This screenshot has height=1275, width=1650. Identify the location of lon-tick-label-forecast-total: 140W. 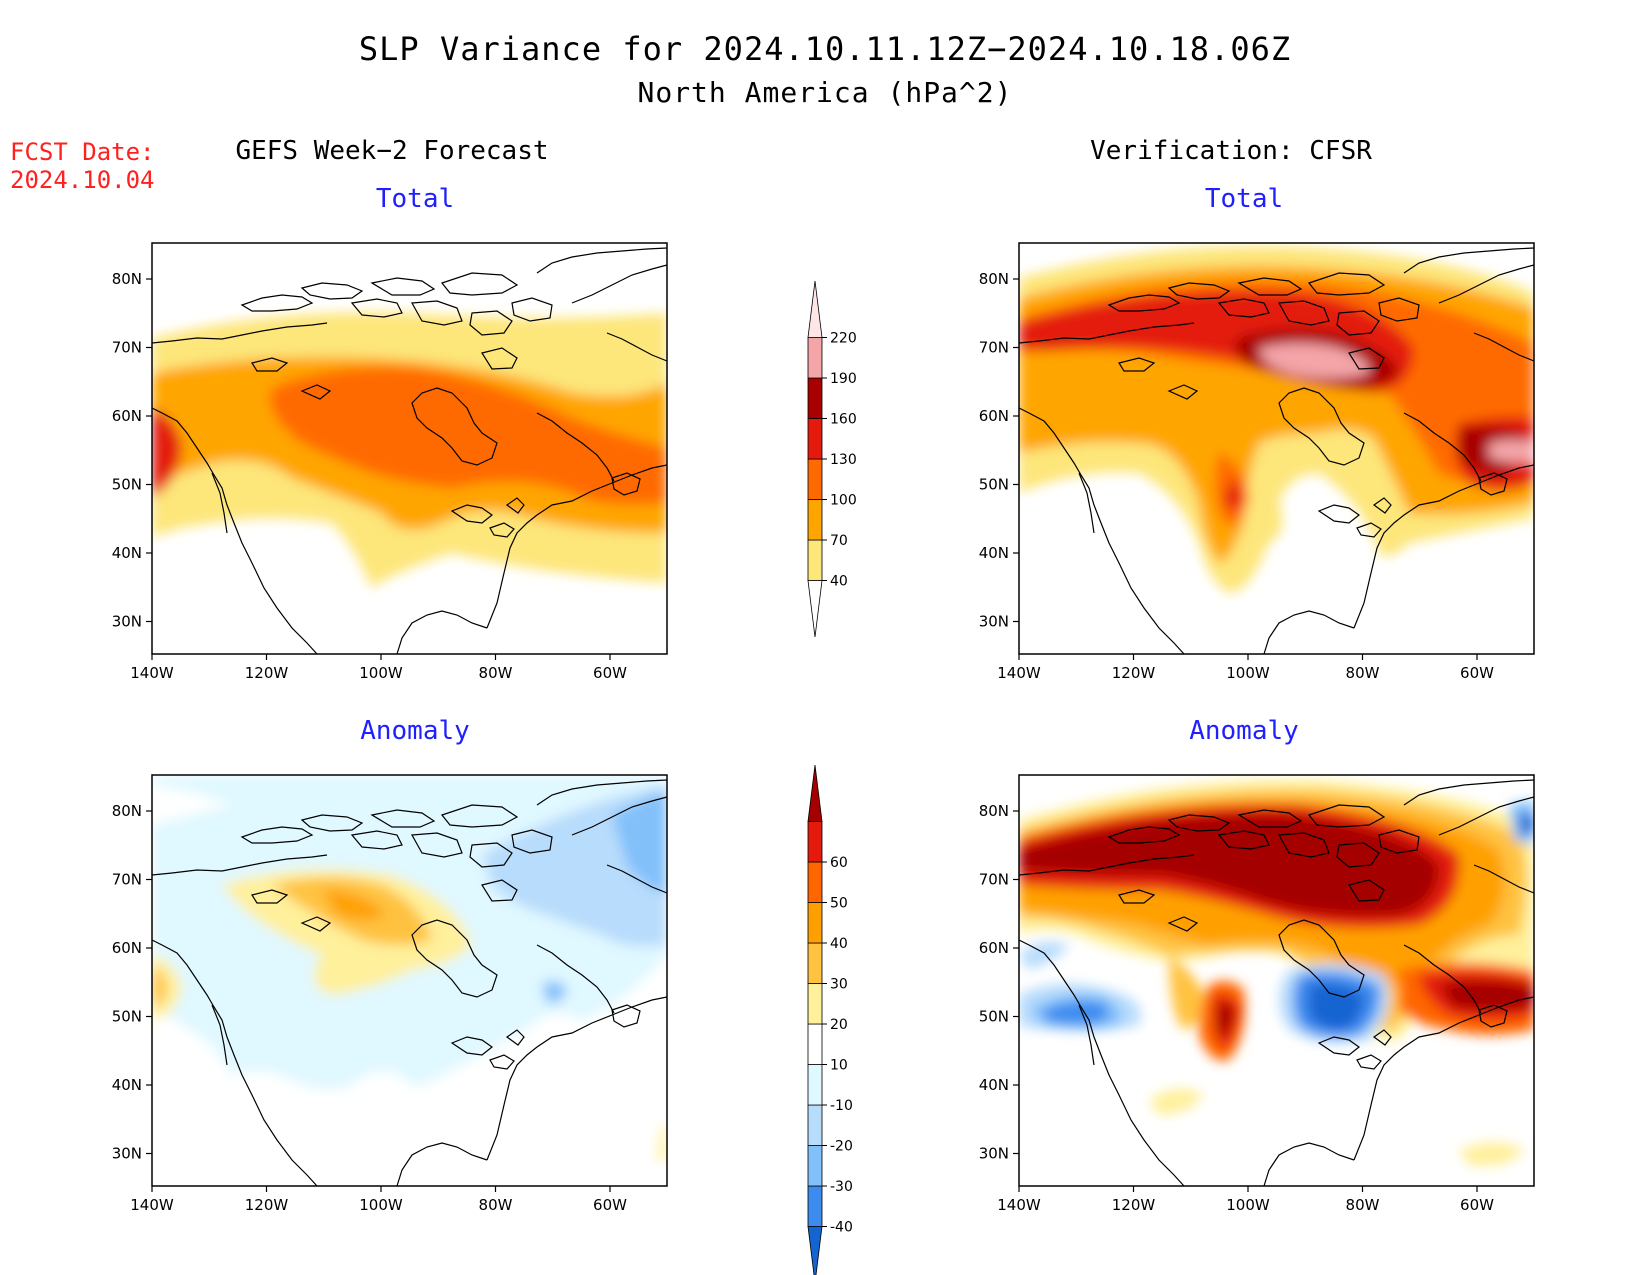
(152, 673).